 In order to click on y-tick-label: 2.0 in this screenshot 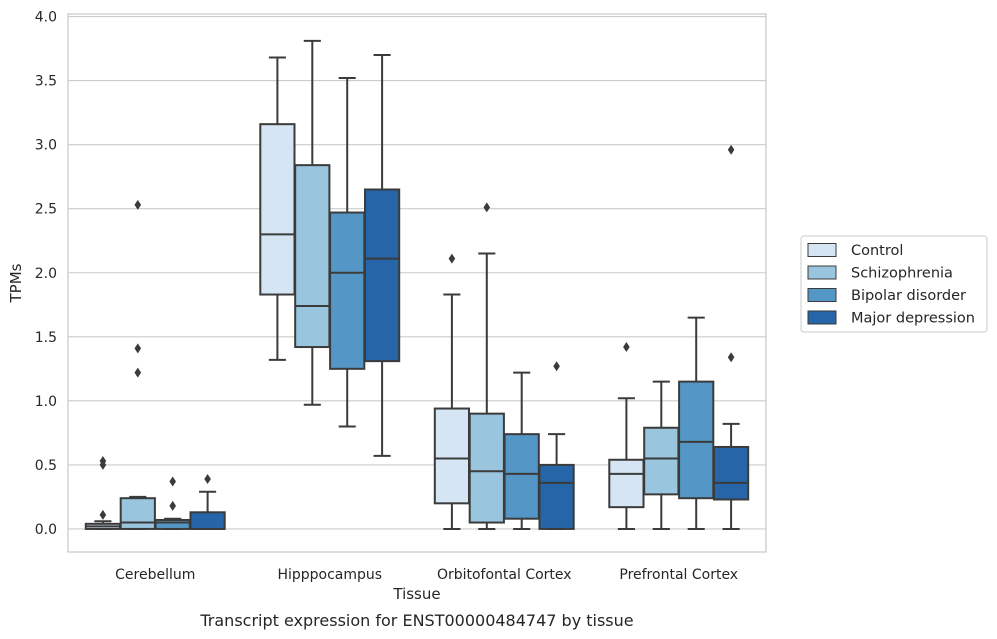, I will do `click(46, 274)`.